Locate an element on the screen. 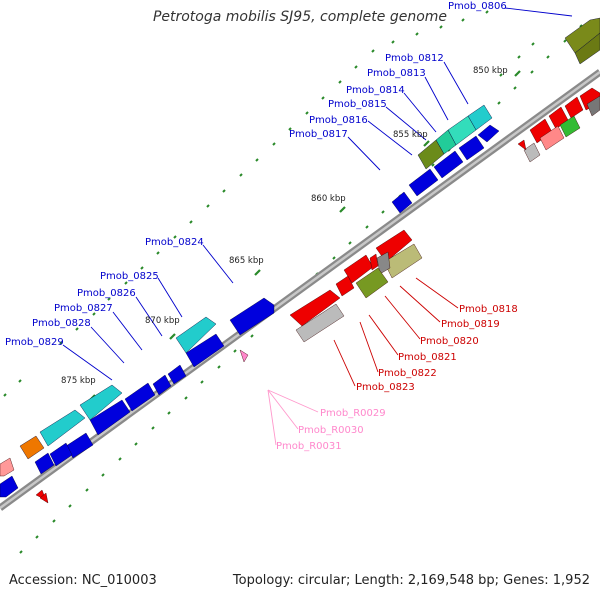 This screenshot has height=600, width=600. gene-label-pmob-0823: Pmob_0823 is located at coordinates (385, 387).